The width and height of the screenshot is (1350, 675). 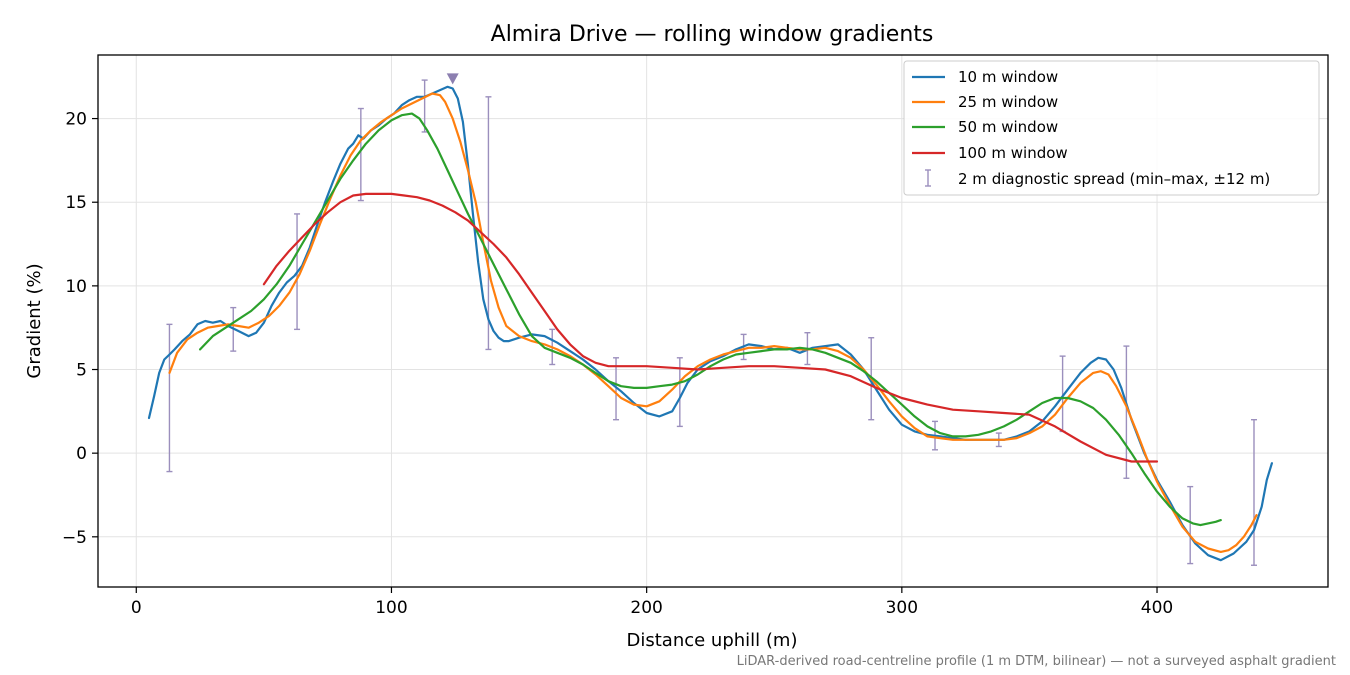 I want to click on legend-swatch-errorbar, so click(x=928, y=178).